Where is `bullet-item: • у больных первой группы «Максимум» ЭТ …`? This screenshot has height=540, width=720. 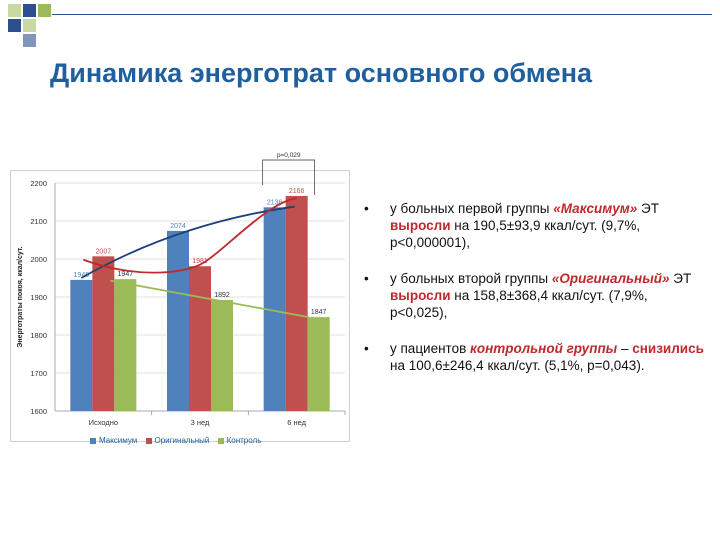
bullet-item: • у больных первой группы «Максимум» ЭТ … is located at coordinates (511, 225).